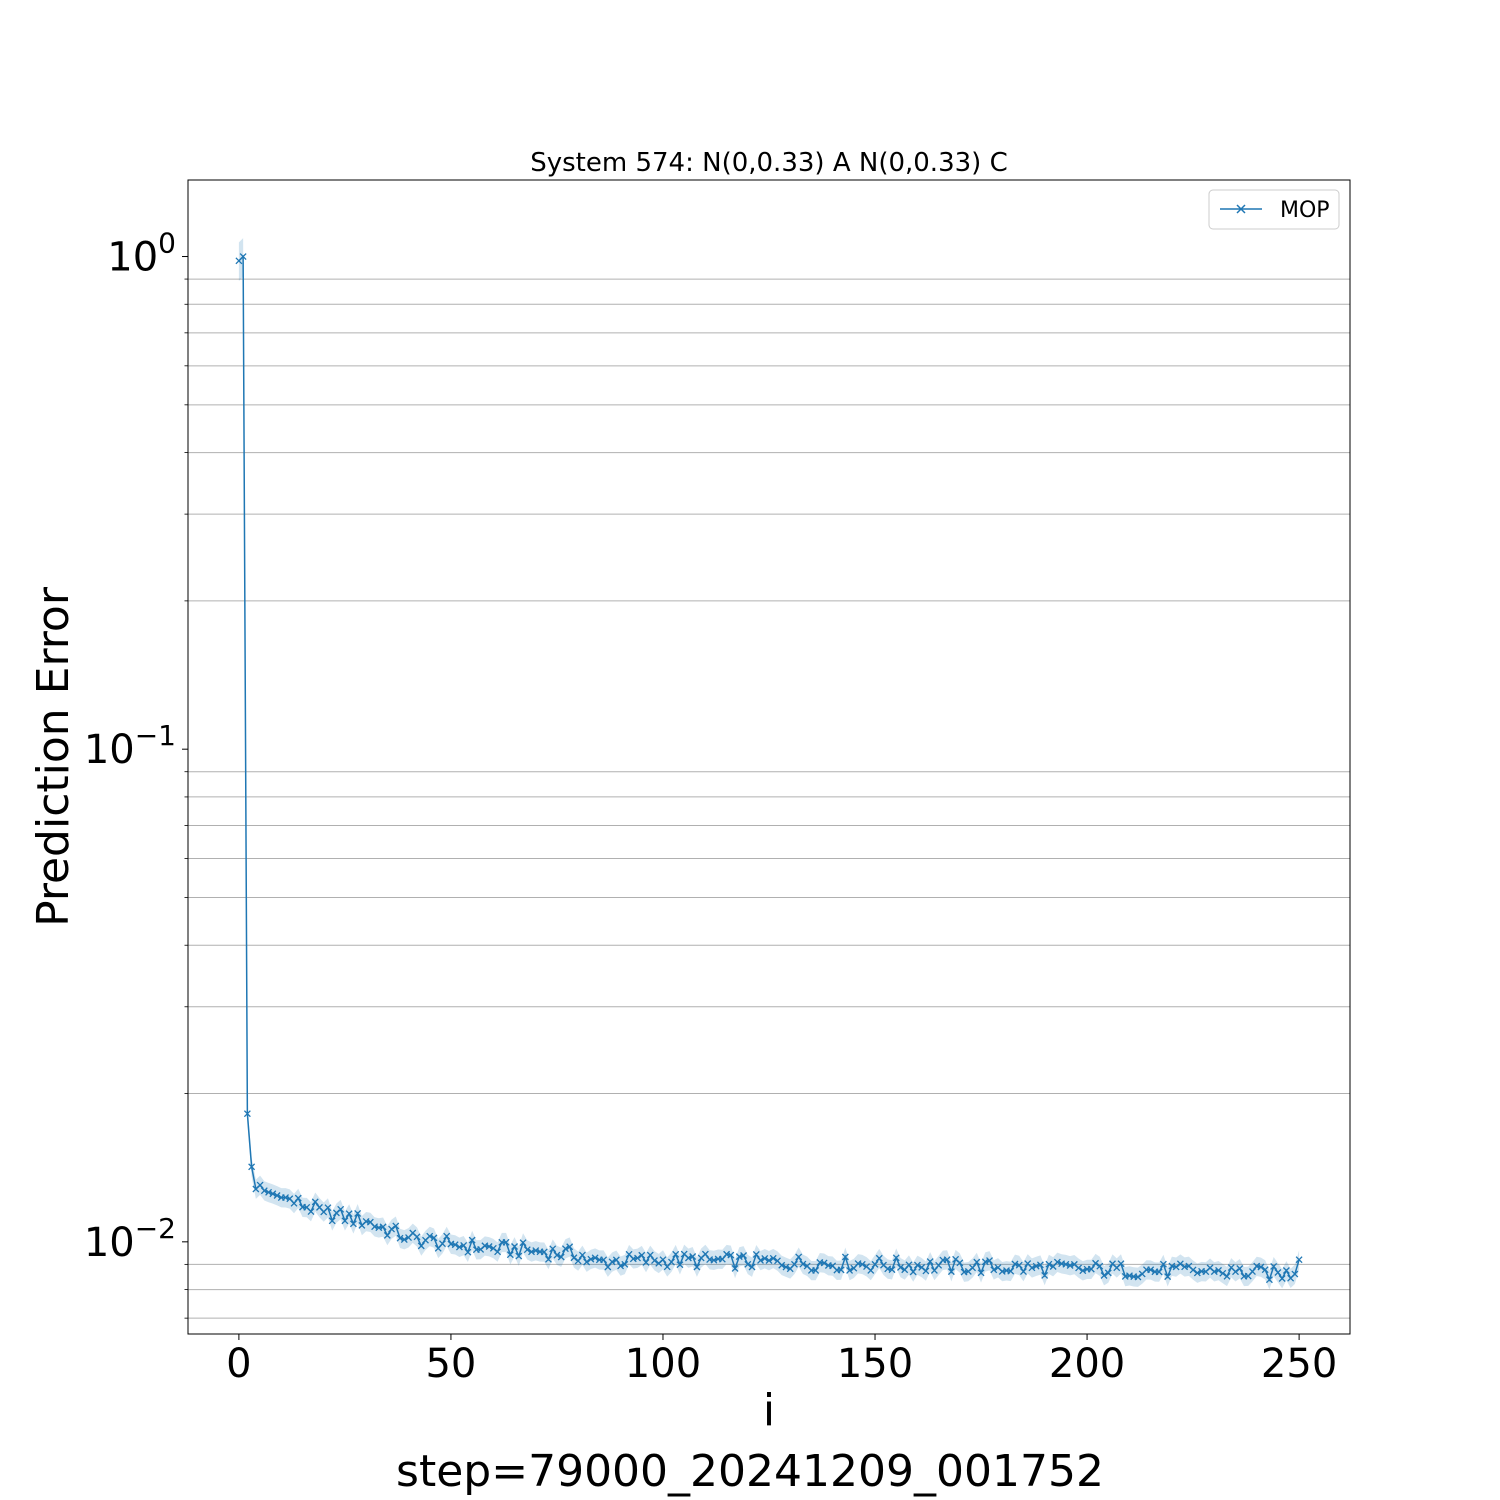  Describe the element at coordinates (1274, 209) in the screenshot. I see `legend: MOP` at that location.